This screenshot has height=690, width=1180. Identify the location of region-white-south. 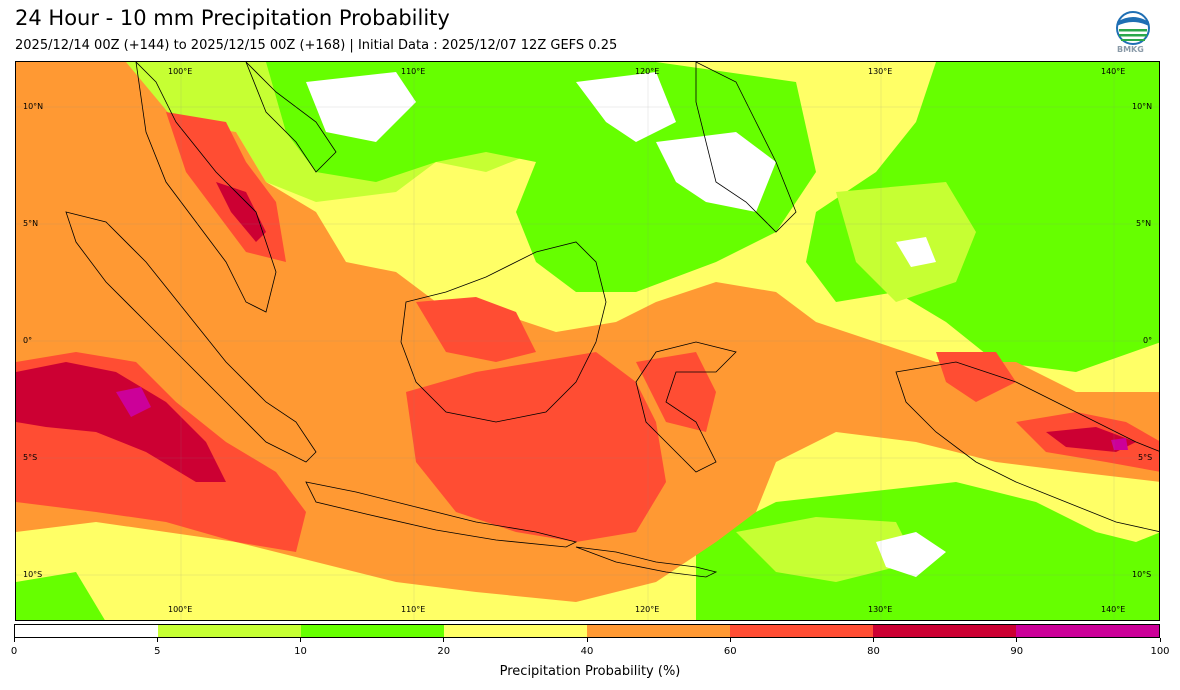
(911, 554).